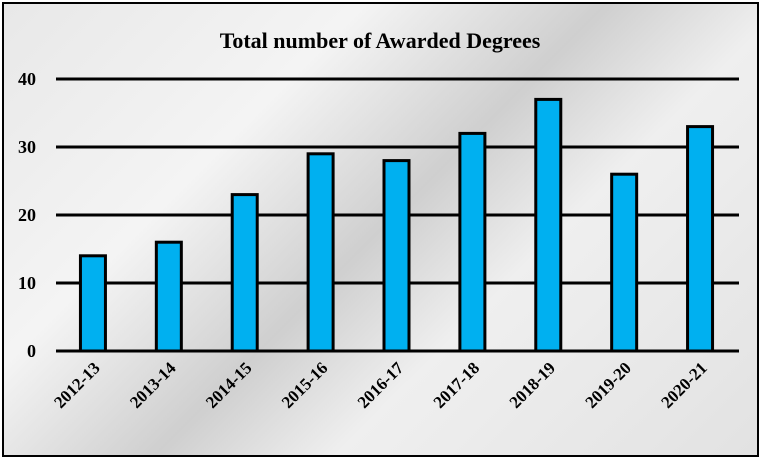  What do you see at coordinates (77, 385) in the screenshot?
I see `x-tick-label: 2012-13` at bounding box center [77, 385].